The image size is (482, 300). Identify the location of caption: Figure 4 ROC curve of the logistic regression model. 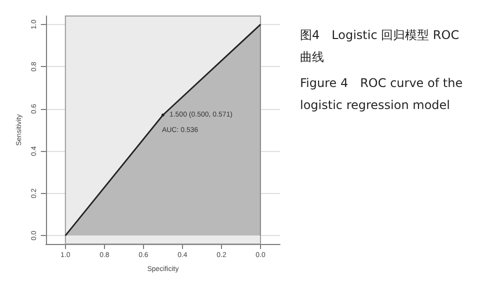
(383, 94).